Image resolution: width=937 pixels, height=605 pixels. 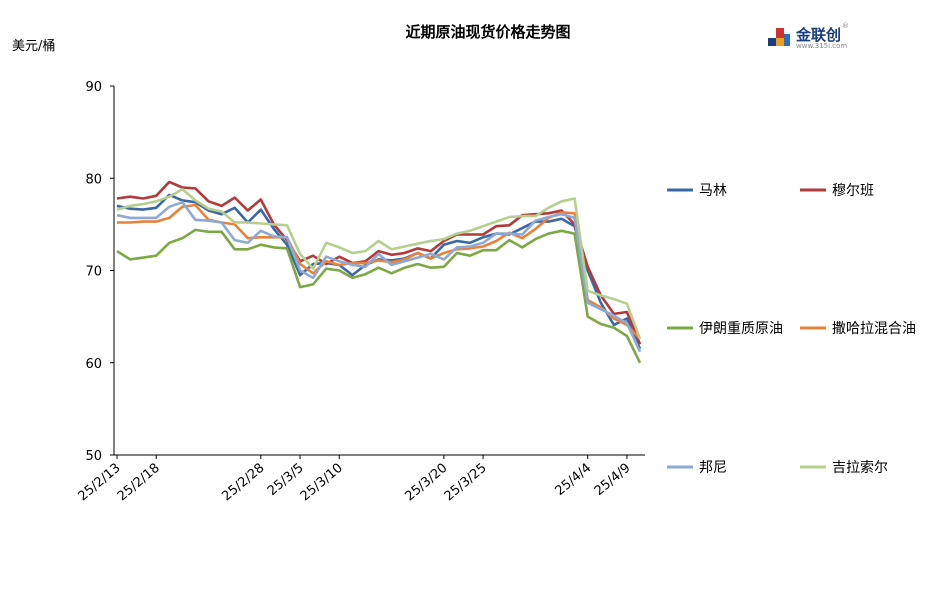 What do you see at coordinates (466, 483) in the screenshot?
I see `x-tick-label: 25/3/25` at bounding box center [466, 483].